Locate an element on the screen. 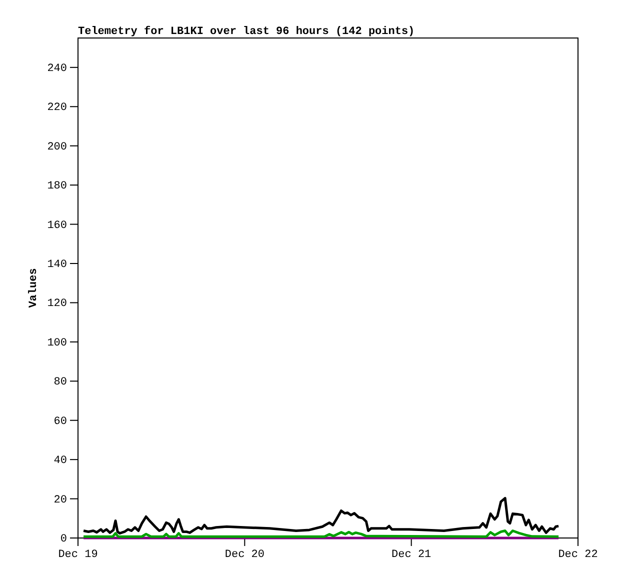 This screenshot has width=618, height=579. x-tick-label: Dec 20 is located at coordinates (244, 554).